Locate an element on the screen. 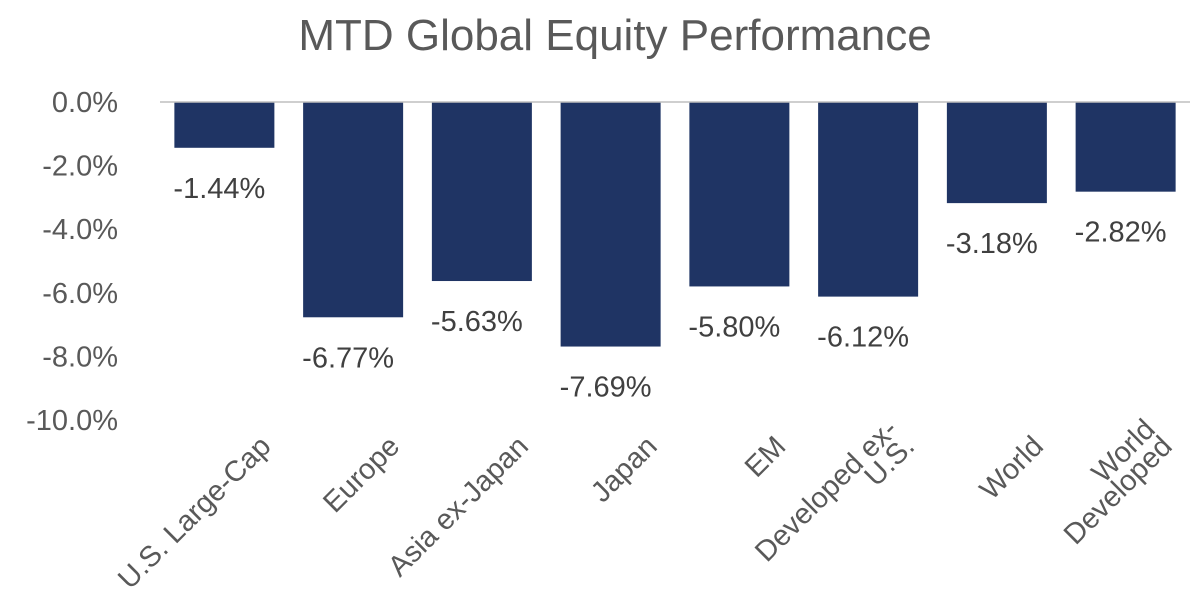  data-label: -5.63% is located at coordinates (477, 322).